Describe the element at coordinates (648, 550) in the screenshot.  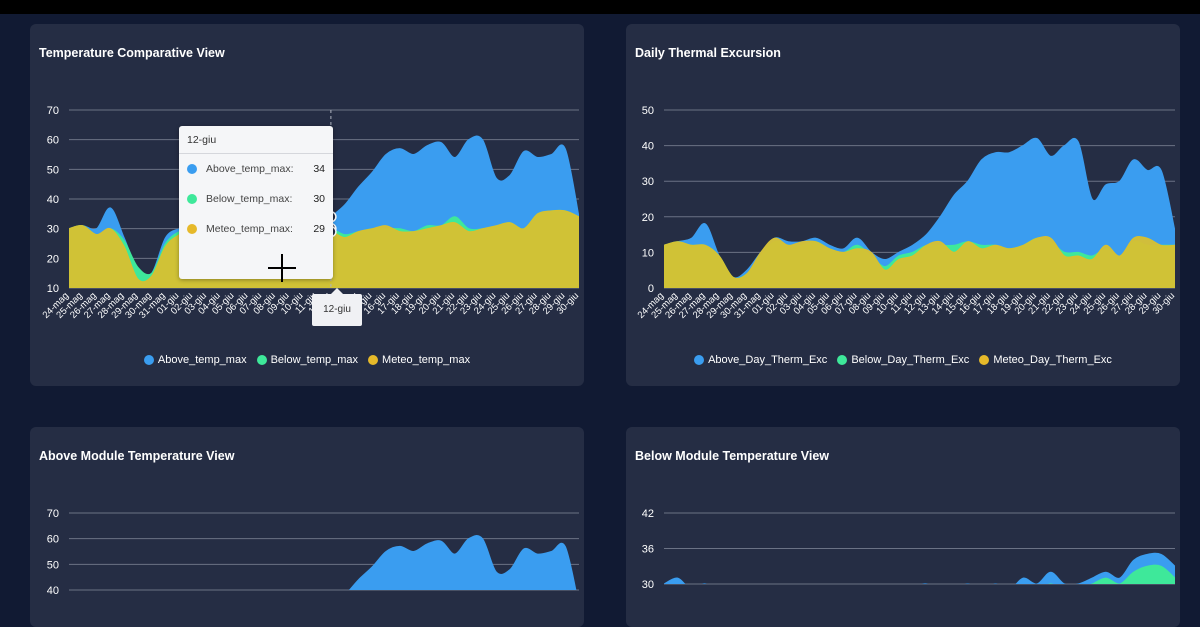
I see `y-tick-label: 36` at that location.